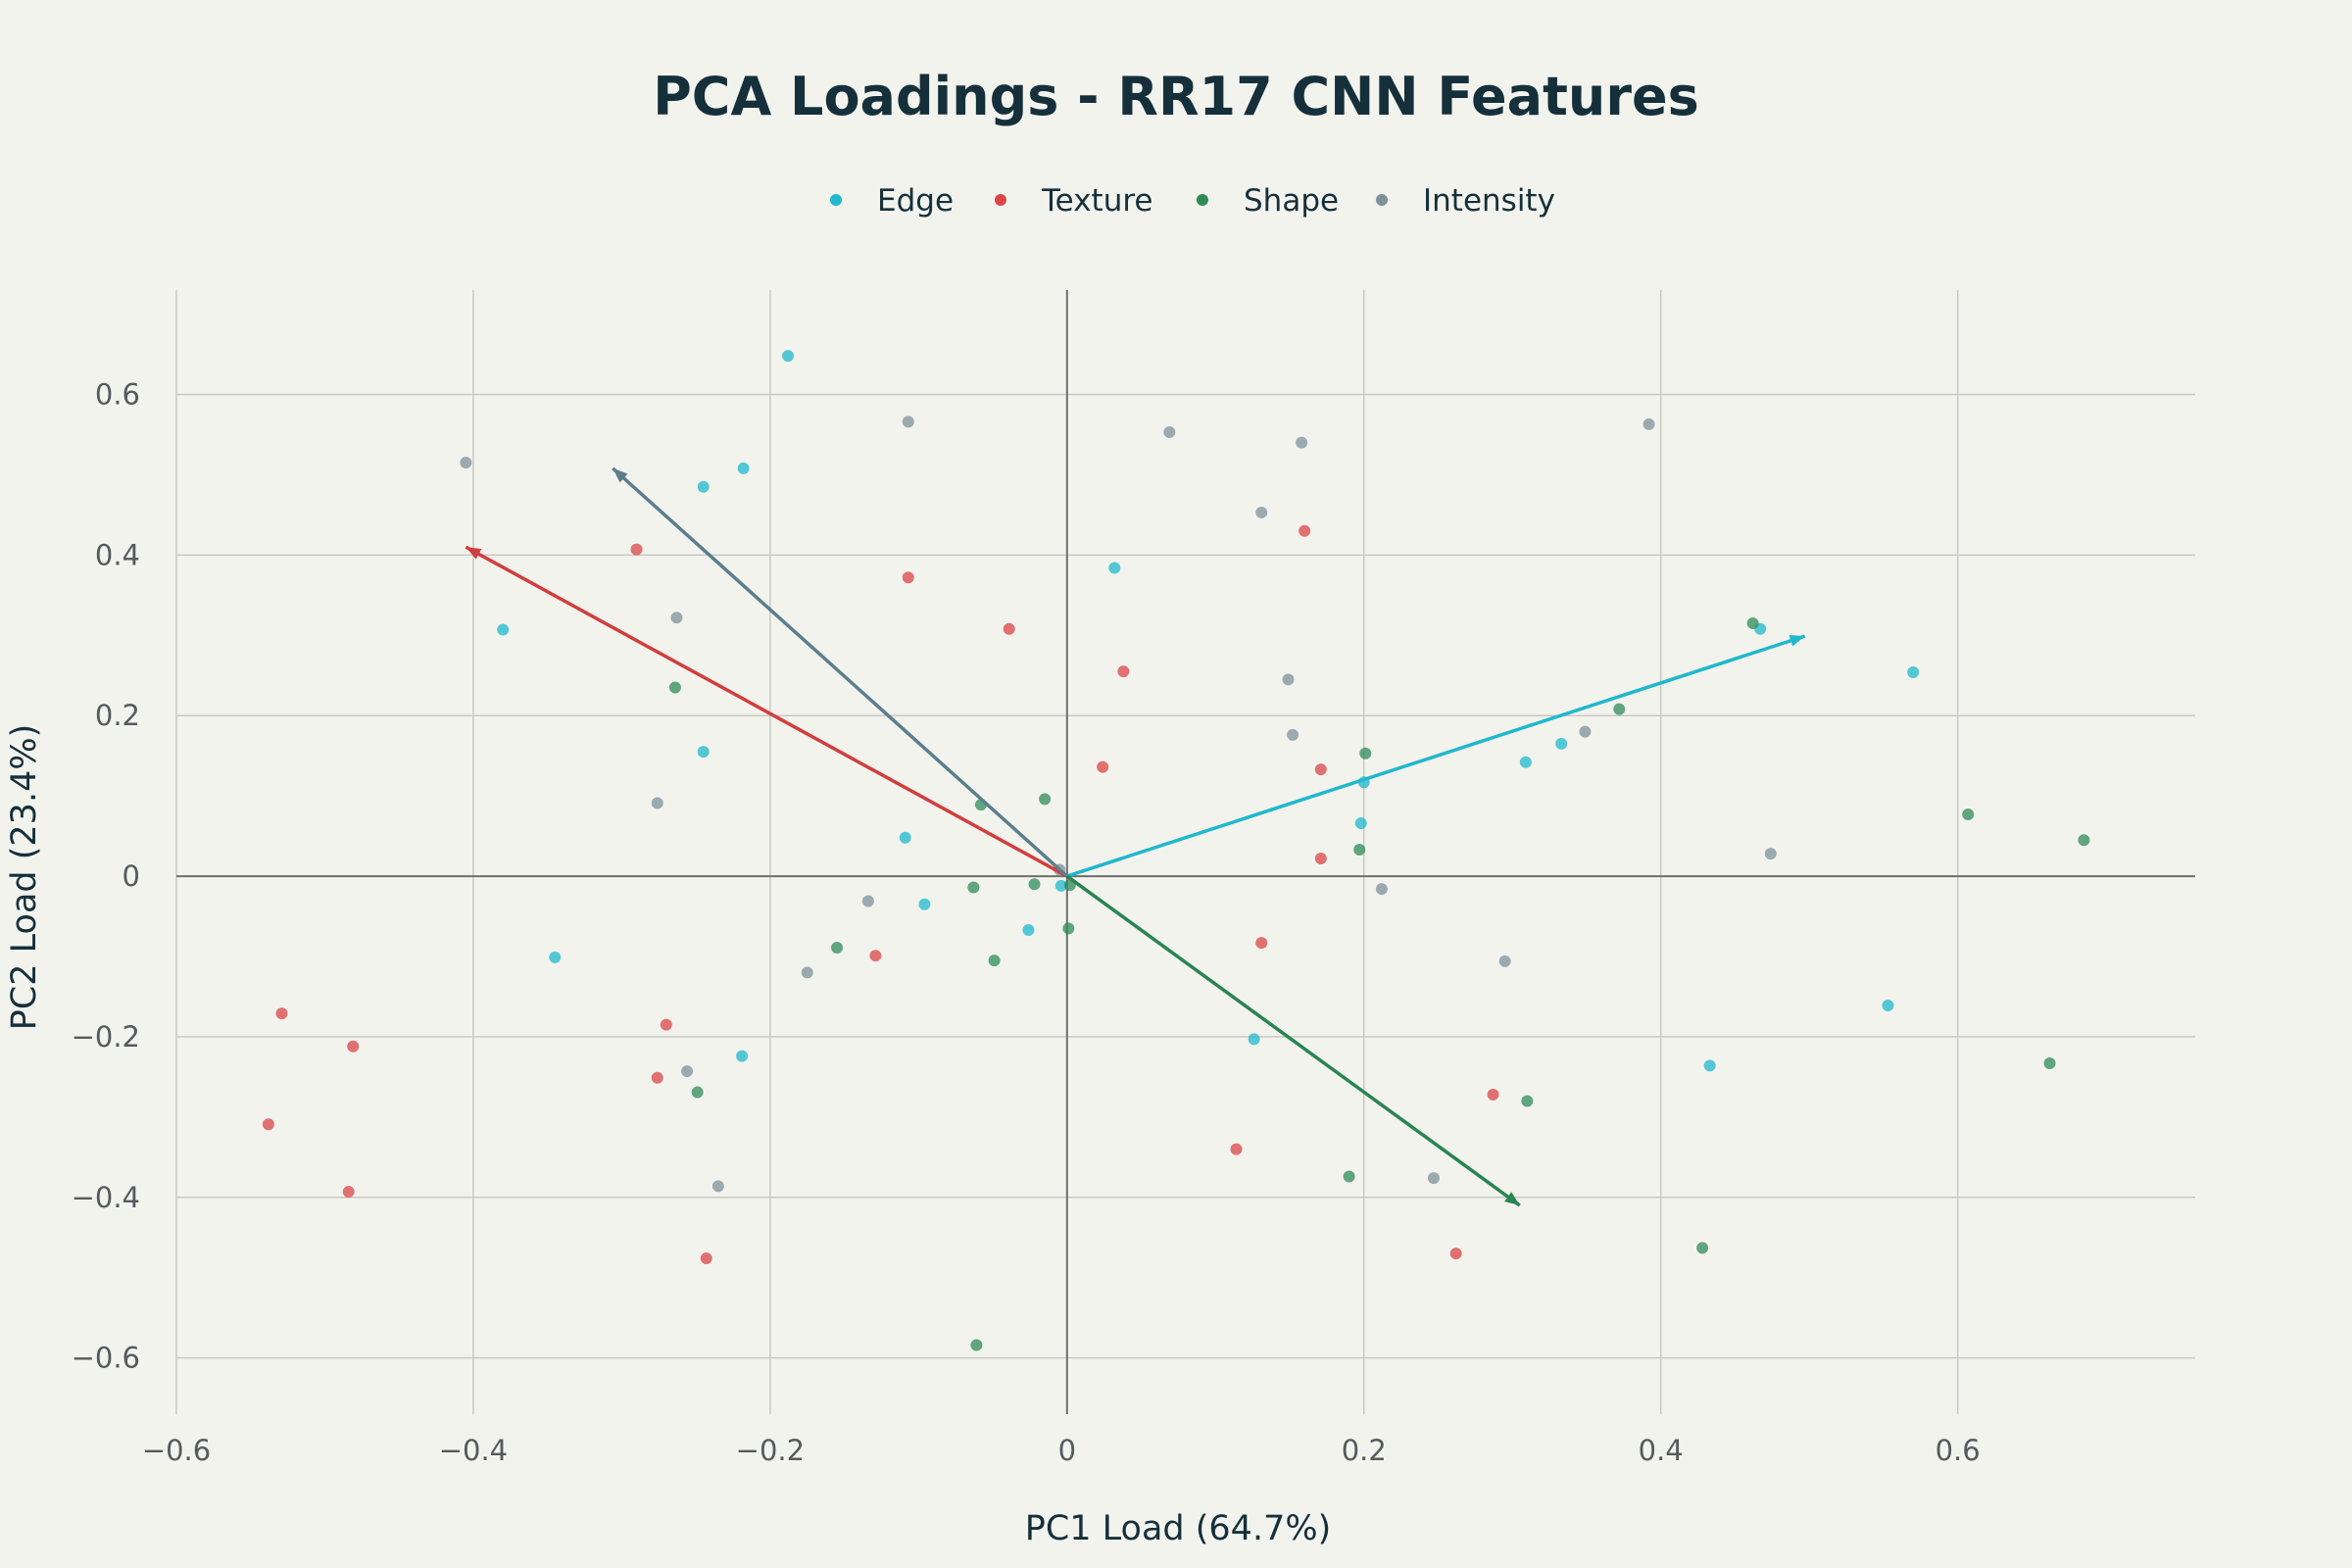 Image resolution: width=2352 pixels, height=1568 pixels. I want to click on y-tick-label: 0.6, so click(117, 395).